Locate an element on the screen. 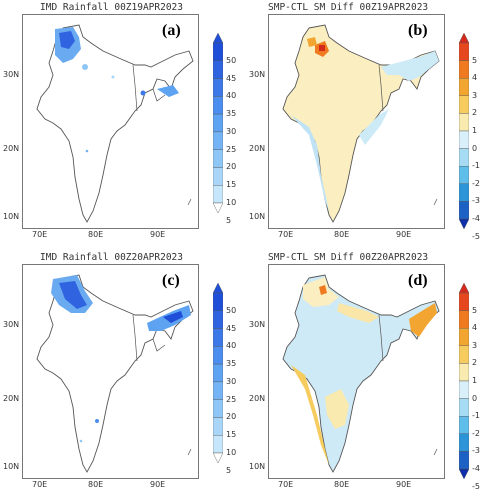  diff-colorbar is located at coordinates (464, 381).